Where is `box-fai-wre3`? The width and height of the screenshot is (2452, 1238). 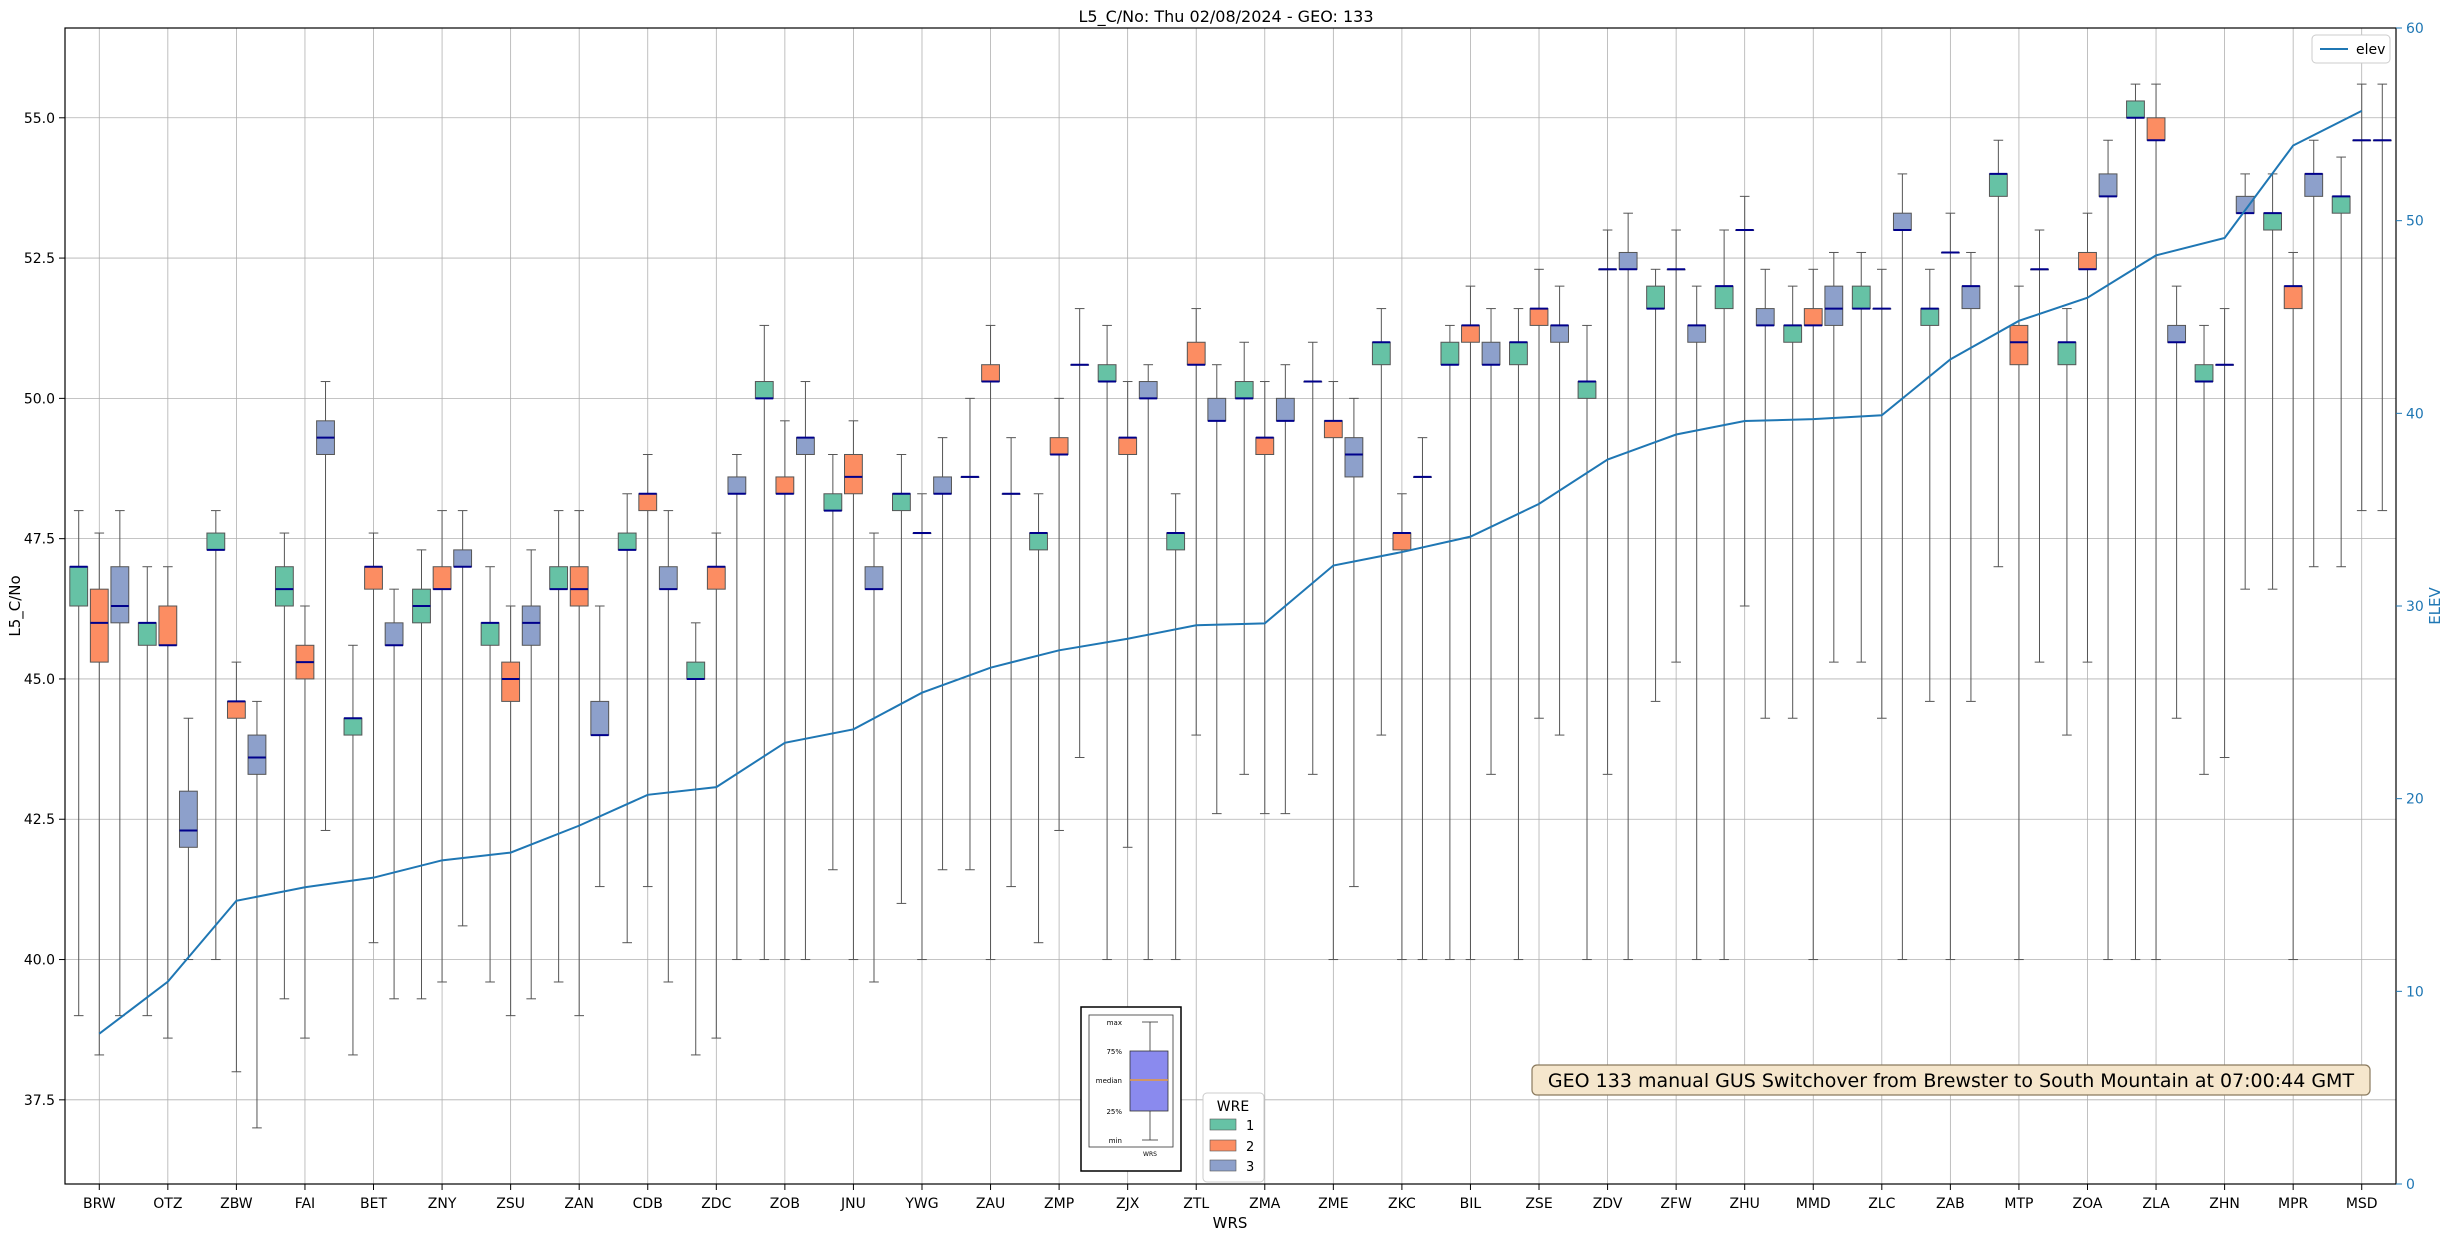
box-fai-wre3 is located at coordinates (325, 606).